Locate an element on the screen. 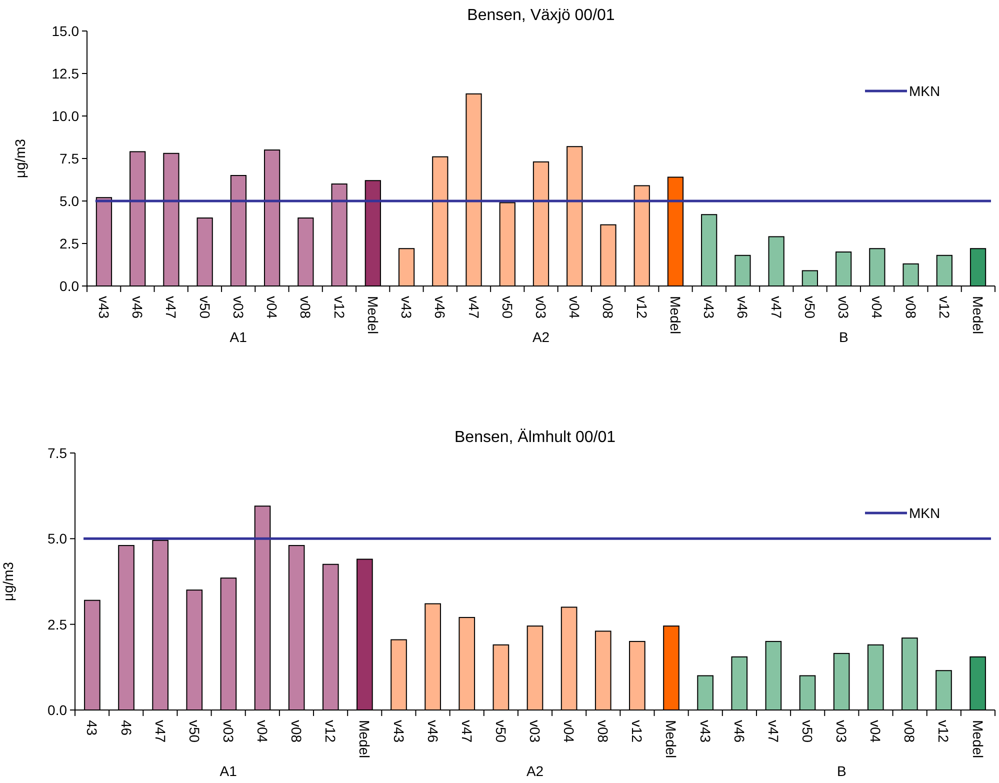 This screenshot has height=783, width=999. chart-title: Bensen, Växjö 00/01 is located at coordinates (541, 15).